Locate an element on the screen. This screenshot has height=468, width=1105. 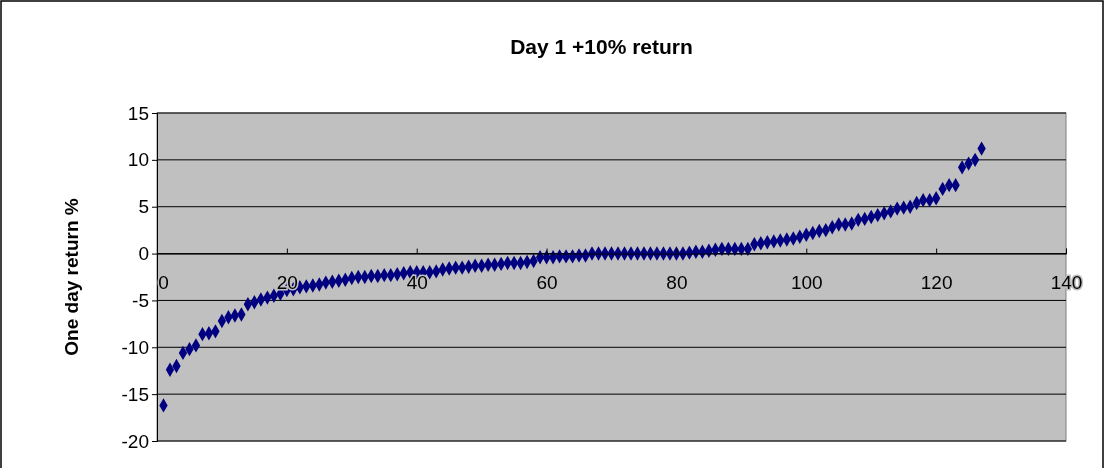
x-tick-label: 60 is located at coordinates (547, 283).